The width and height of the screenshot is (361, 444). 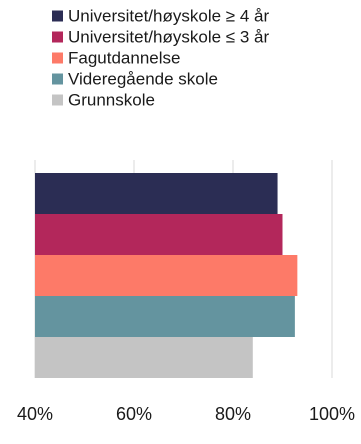 I want to click on legend-label-0: Universitet/høyskole ≥ 4 år, so click(x=168, y=16).